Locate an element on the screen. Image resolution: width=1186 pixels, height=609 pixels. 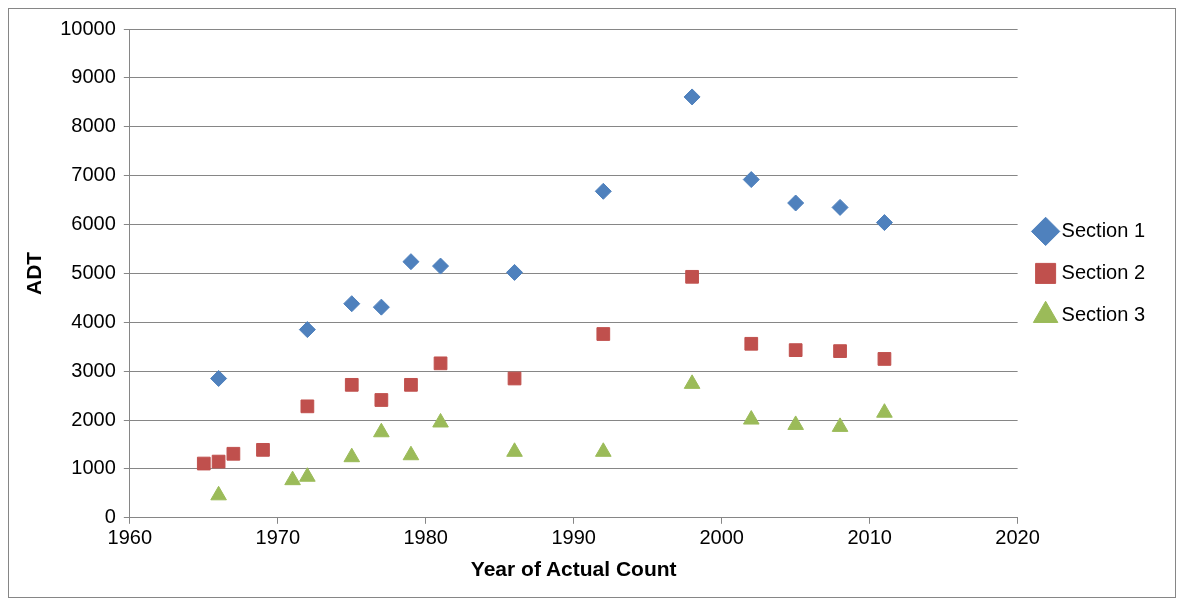
x-tick-label: 2010 is located at coordinates (869, 537).